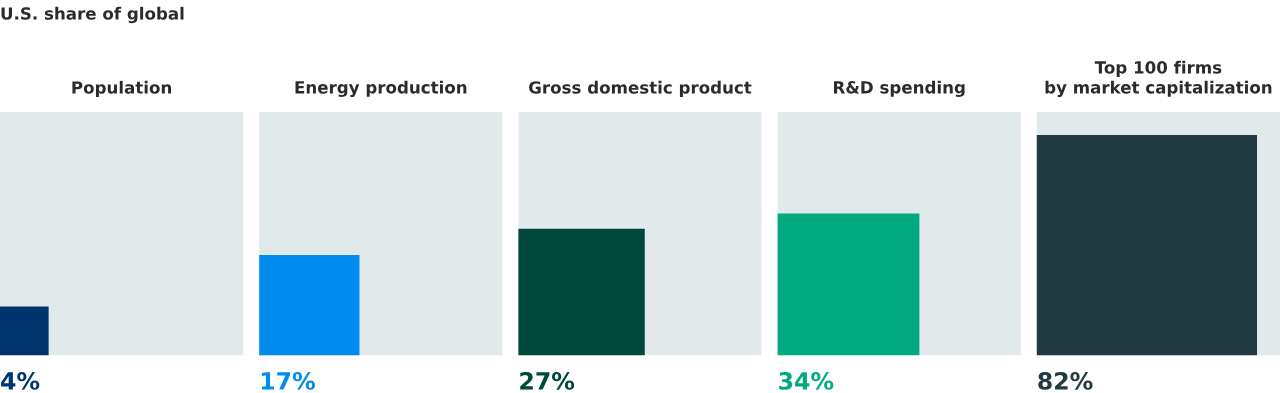  Describe the element at coordinates (547, 380) in the screenshot. I see `data-label: 27%` at that location.